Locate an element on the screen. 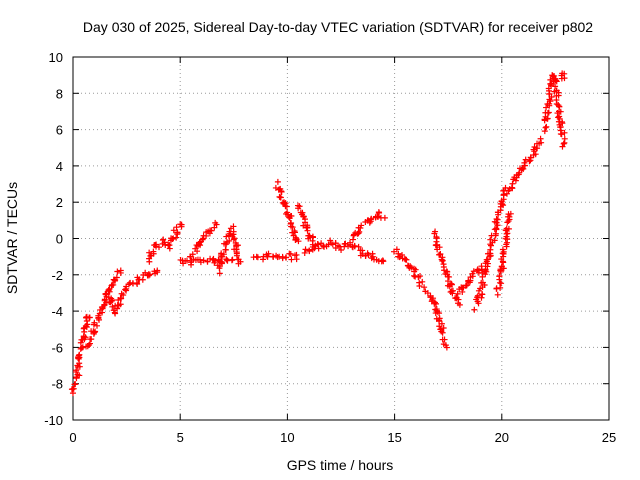 This screenshot has height=480, width=640. y-tick-label: -4 is located at coordinates (57, 311).